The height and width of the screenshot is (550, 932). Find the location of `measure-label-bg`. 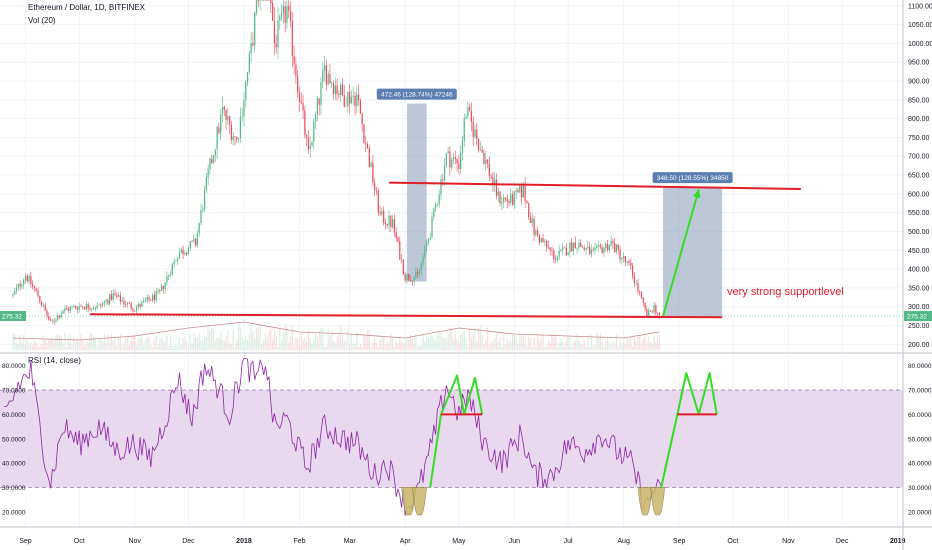

measure-label-bg is located at coordinates (416, 94).